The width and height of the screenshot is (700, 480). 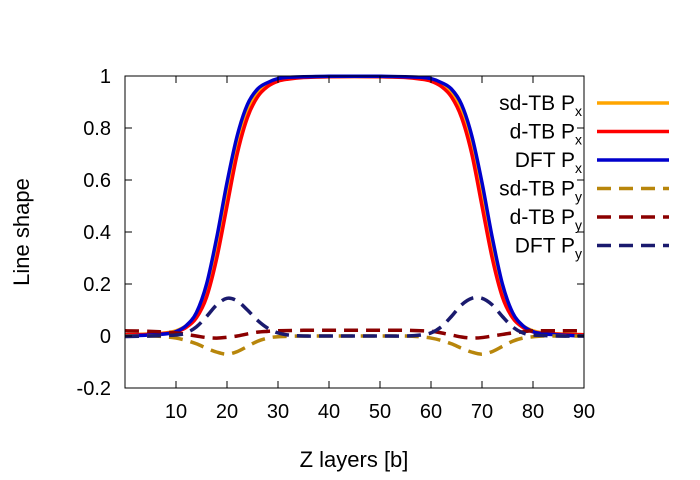 I want to click on y-tick-label: 0.6, so click(x=97, y=181).